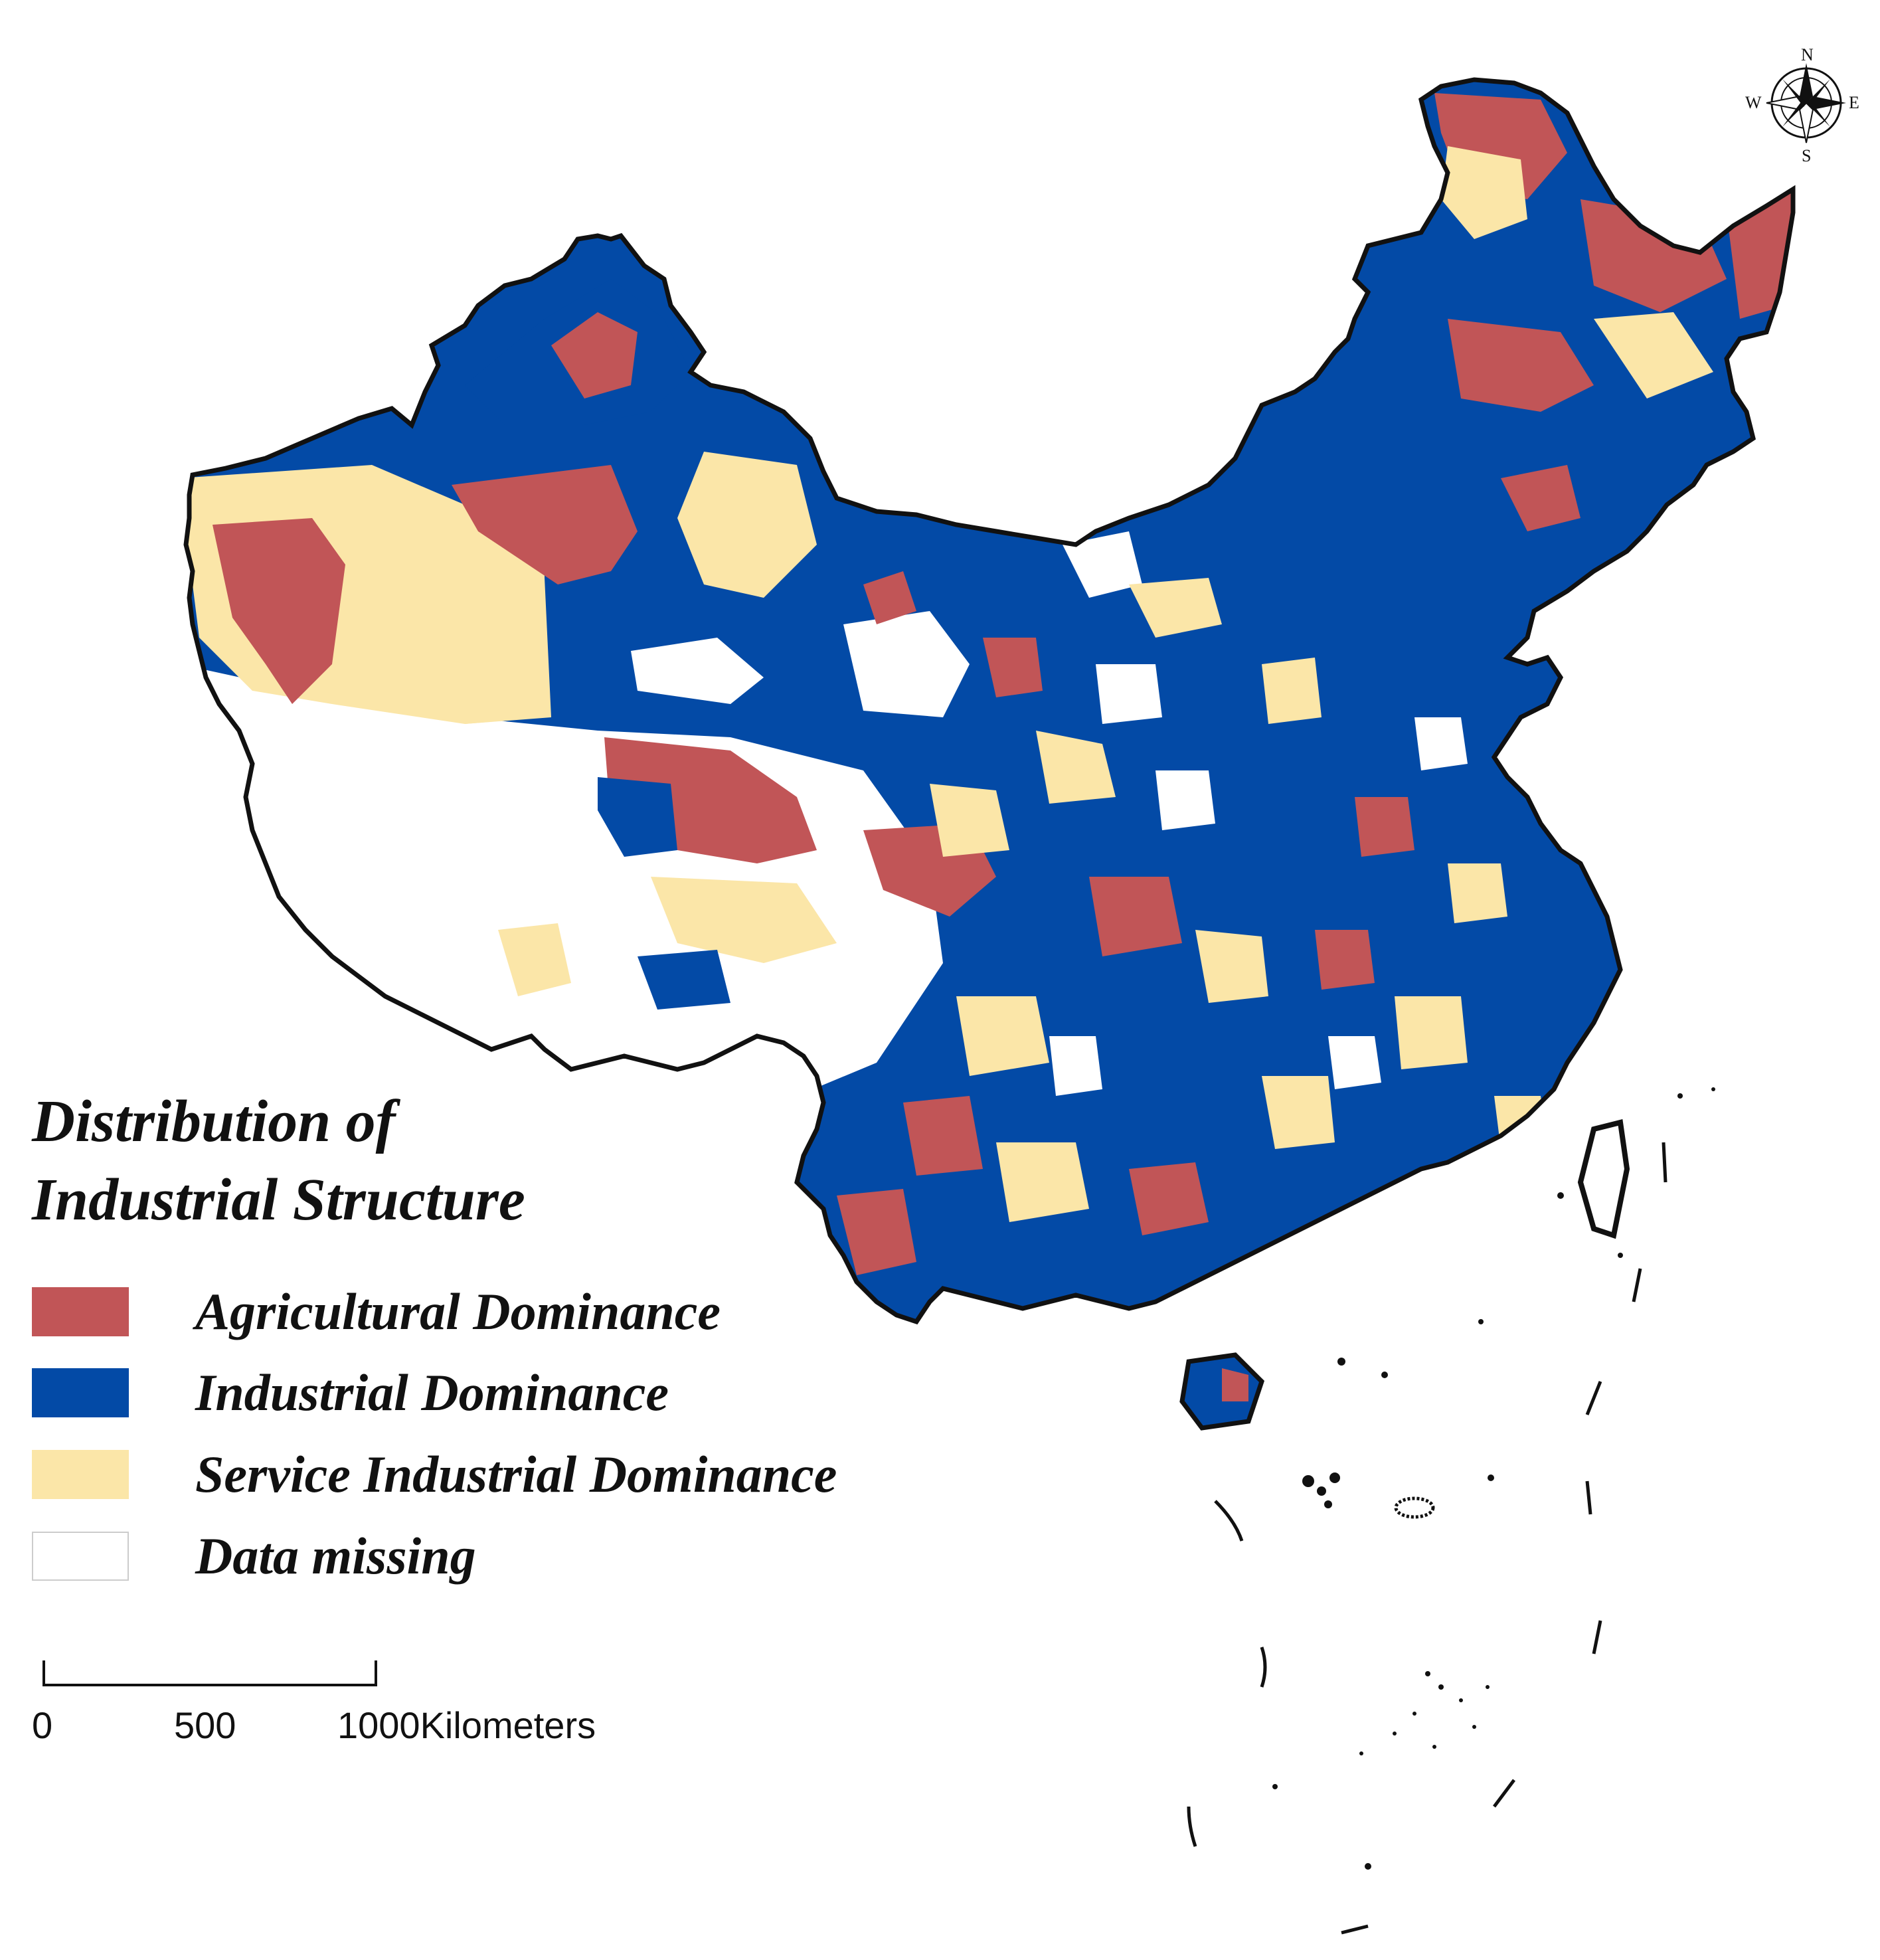 The height and width of the screenshot is (1960, 1880). I want to click on region-service-hunan, so click(1298, 1112).